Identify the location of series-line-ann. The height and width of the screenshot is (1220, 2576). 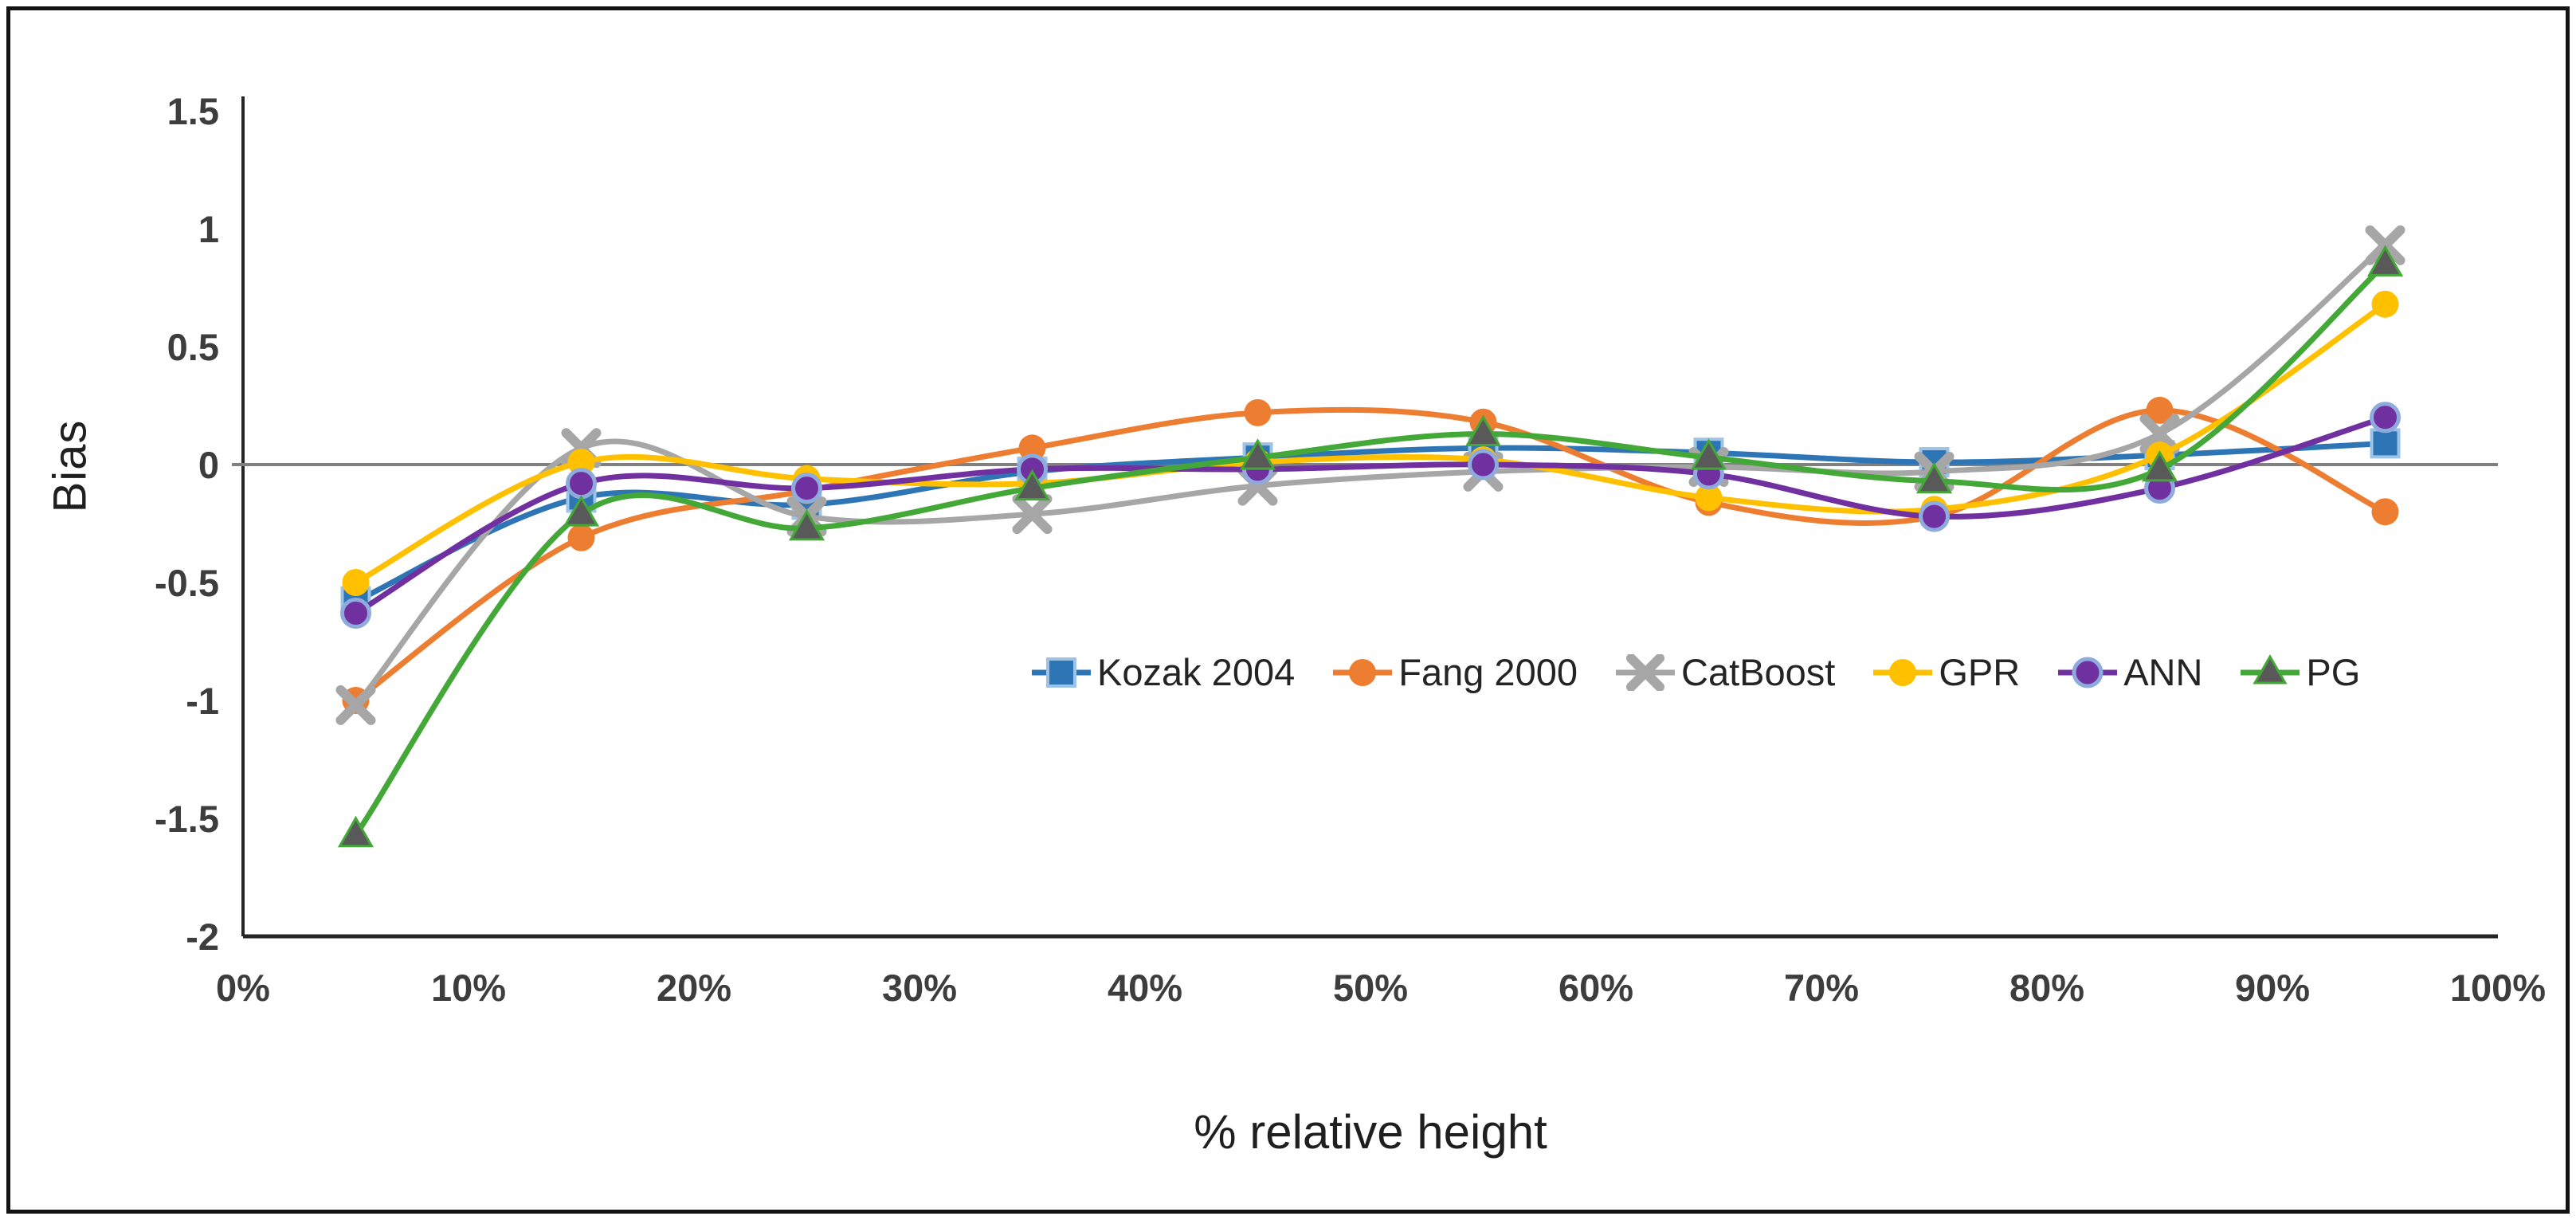
(1370, 515).